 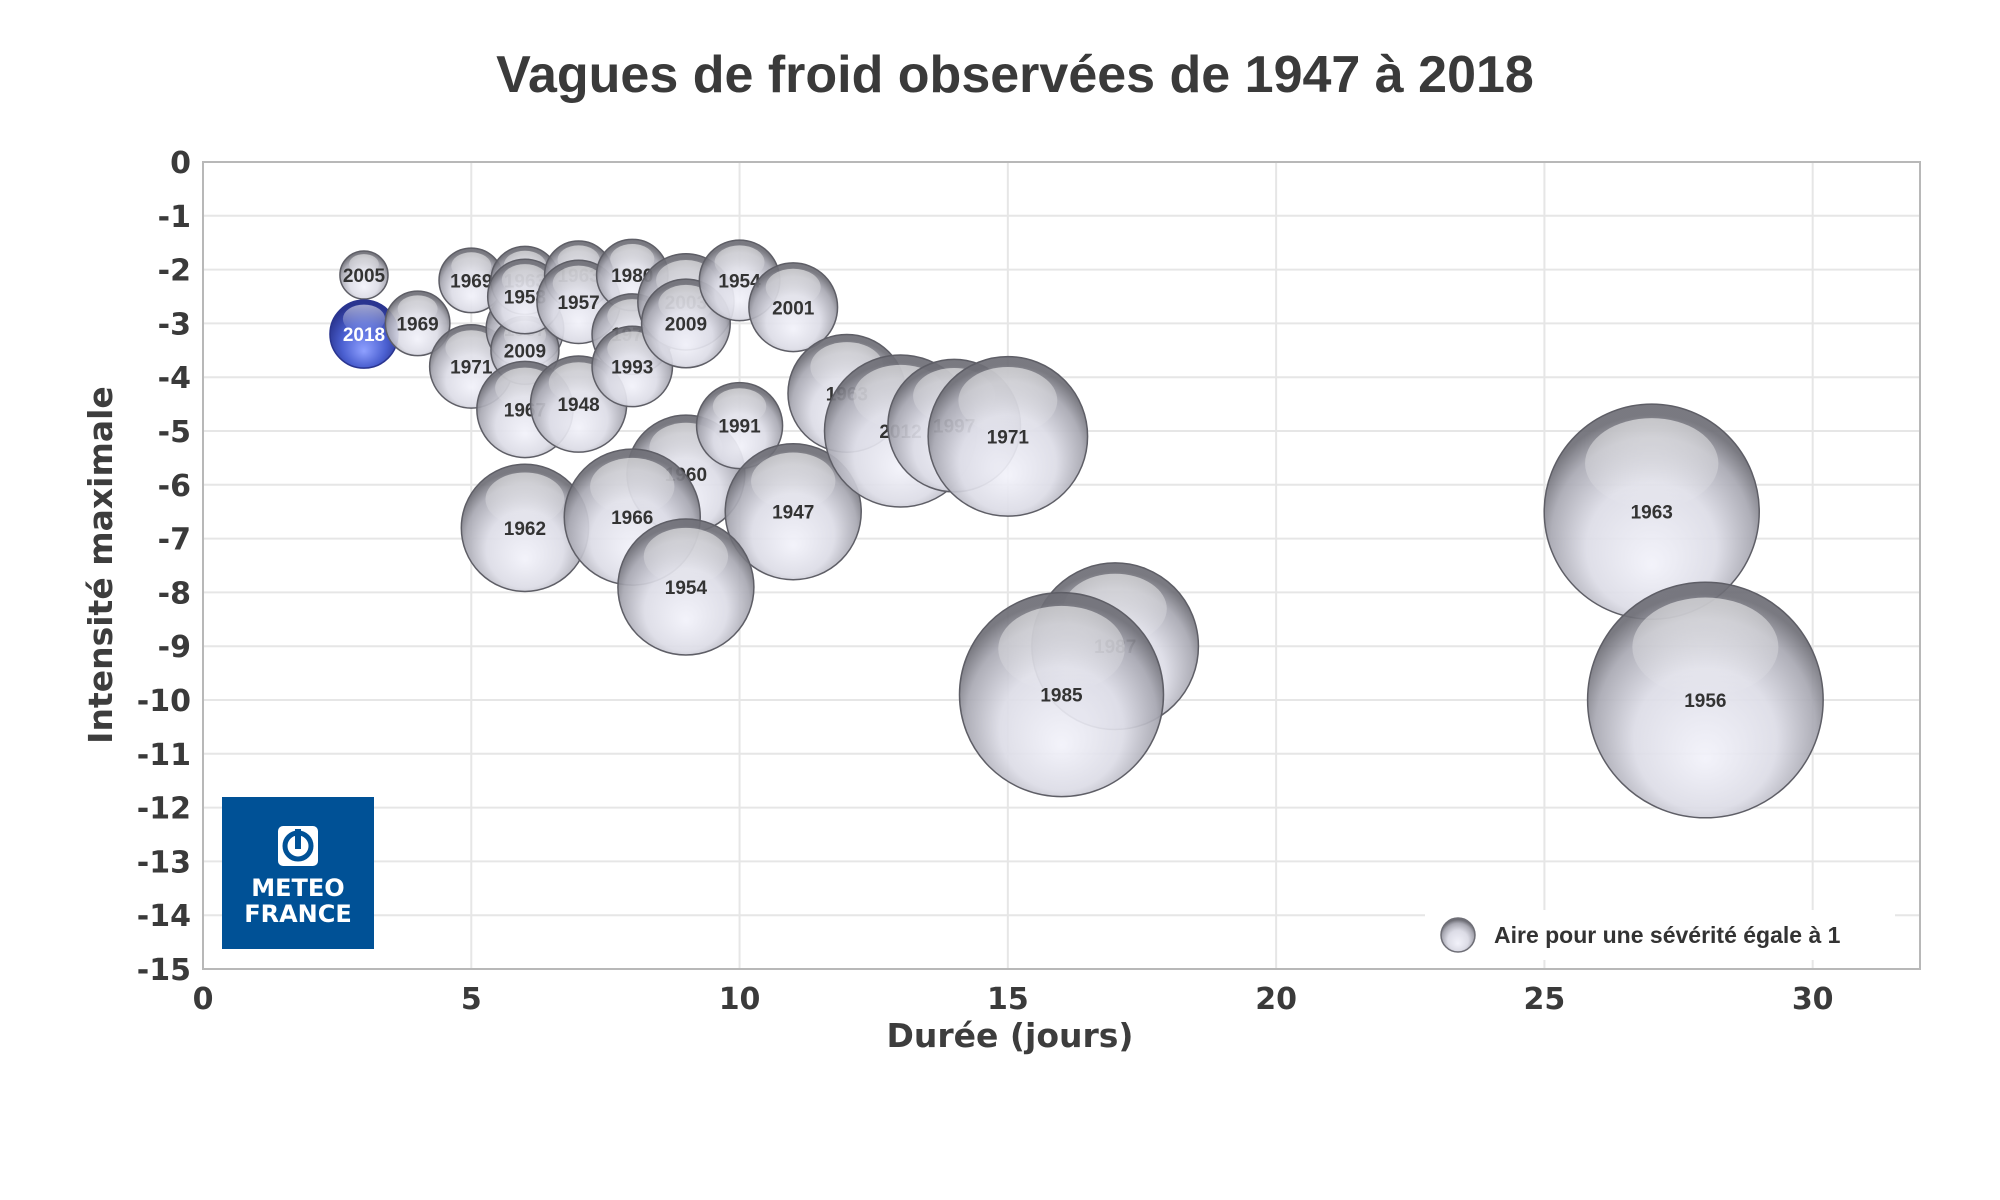 I want to click on x-axis-ticks: 0 5 10 15 20 25 30, so click(x=1013, y=999).